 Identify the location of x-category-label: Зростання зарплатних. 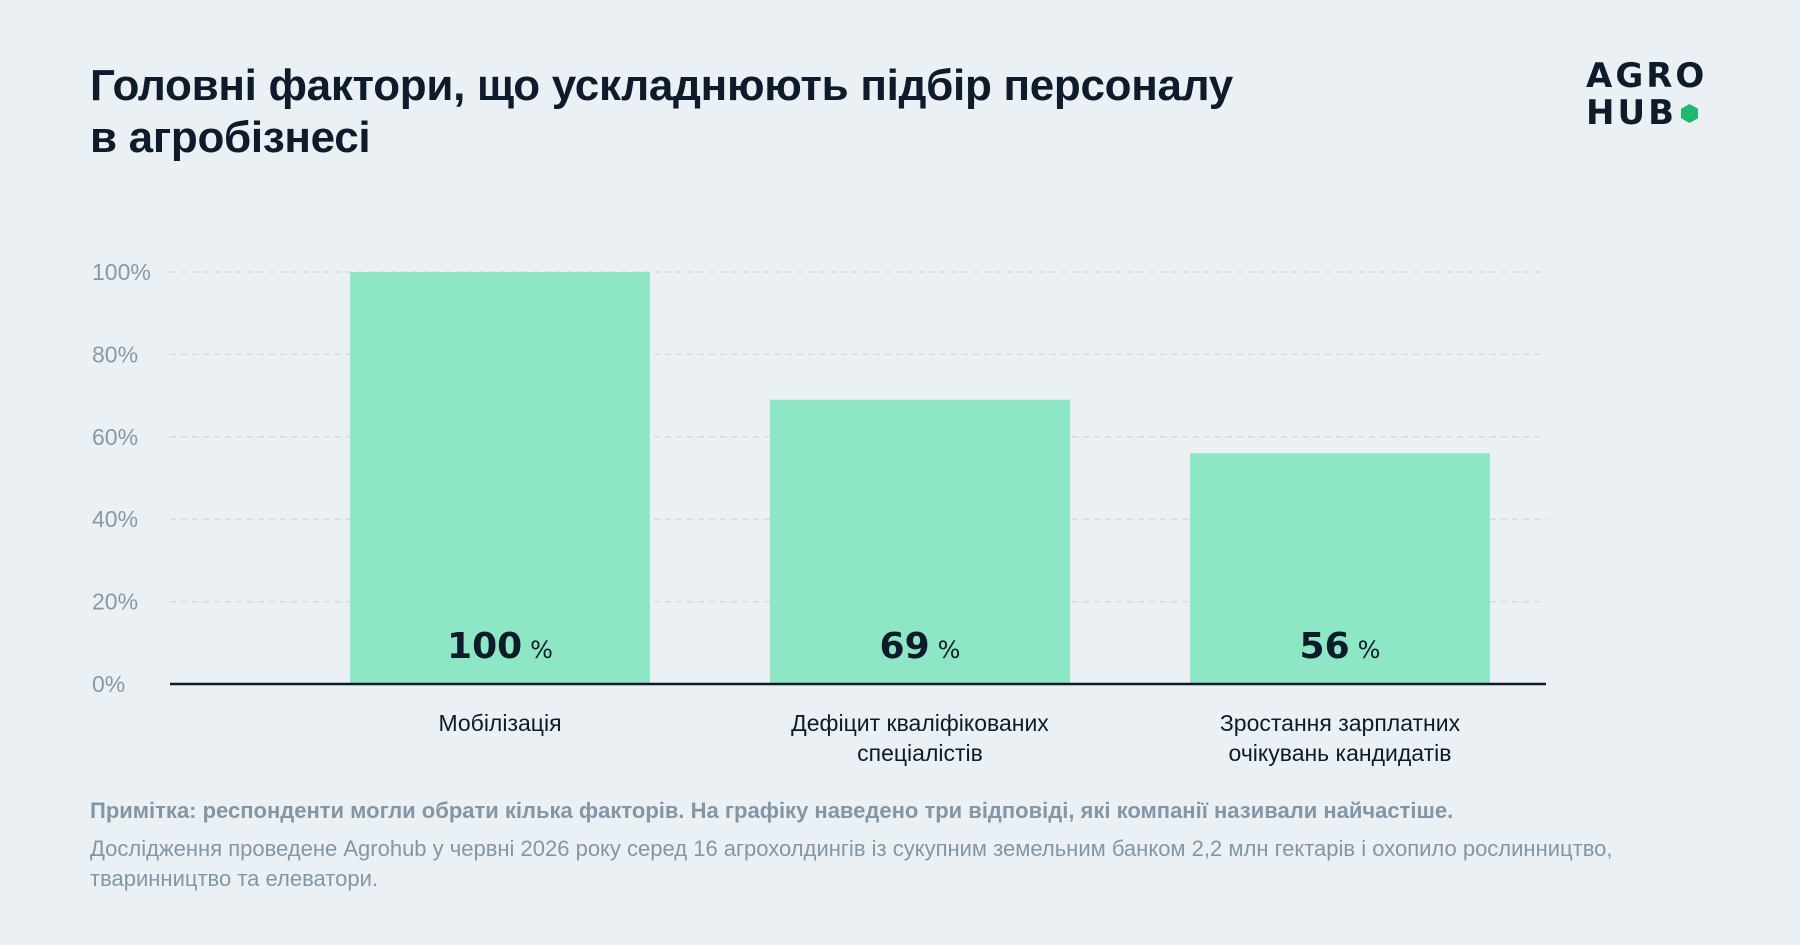
(1340, 723).